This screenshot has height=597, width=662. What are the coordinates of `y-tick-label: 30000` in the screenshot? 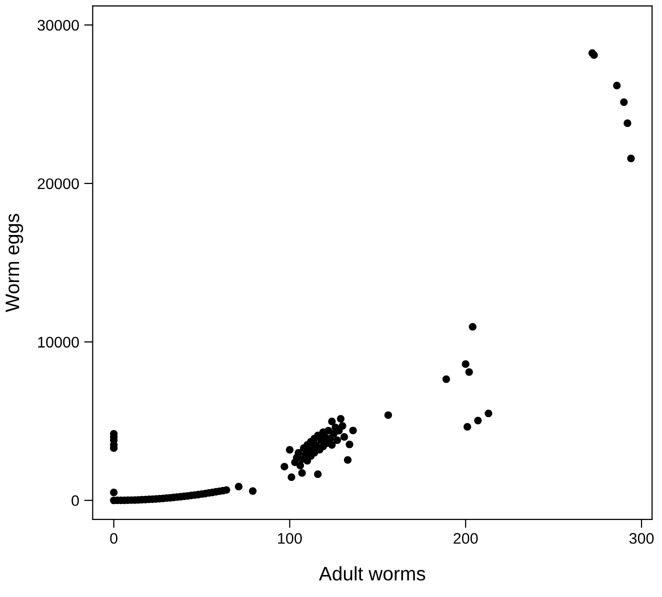 It's located at (58, 25).